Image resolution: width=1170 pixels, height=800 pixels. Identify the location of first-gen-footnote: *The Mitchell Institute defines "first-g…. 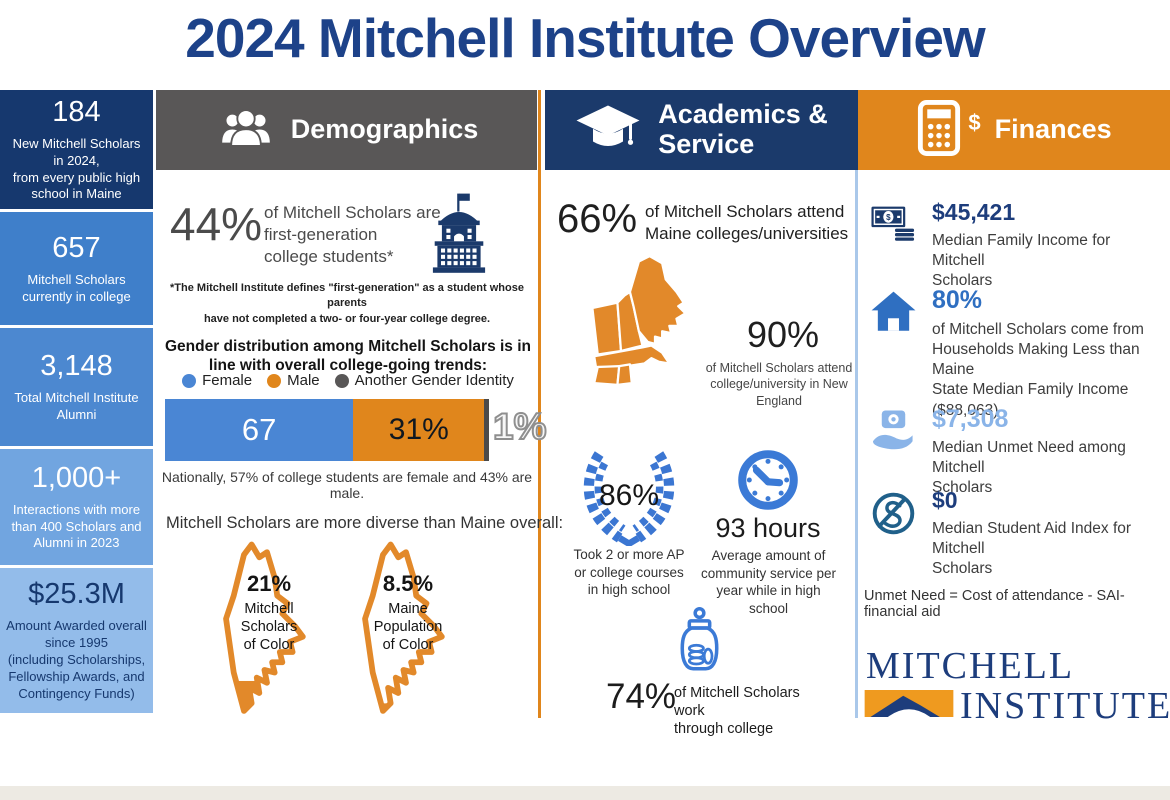
(347, 303).